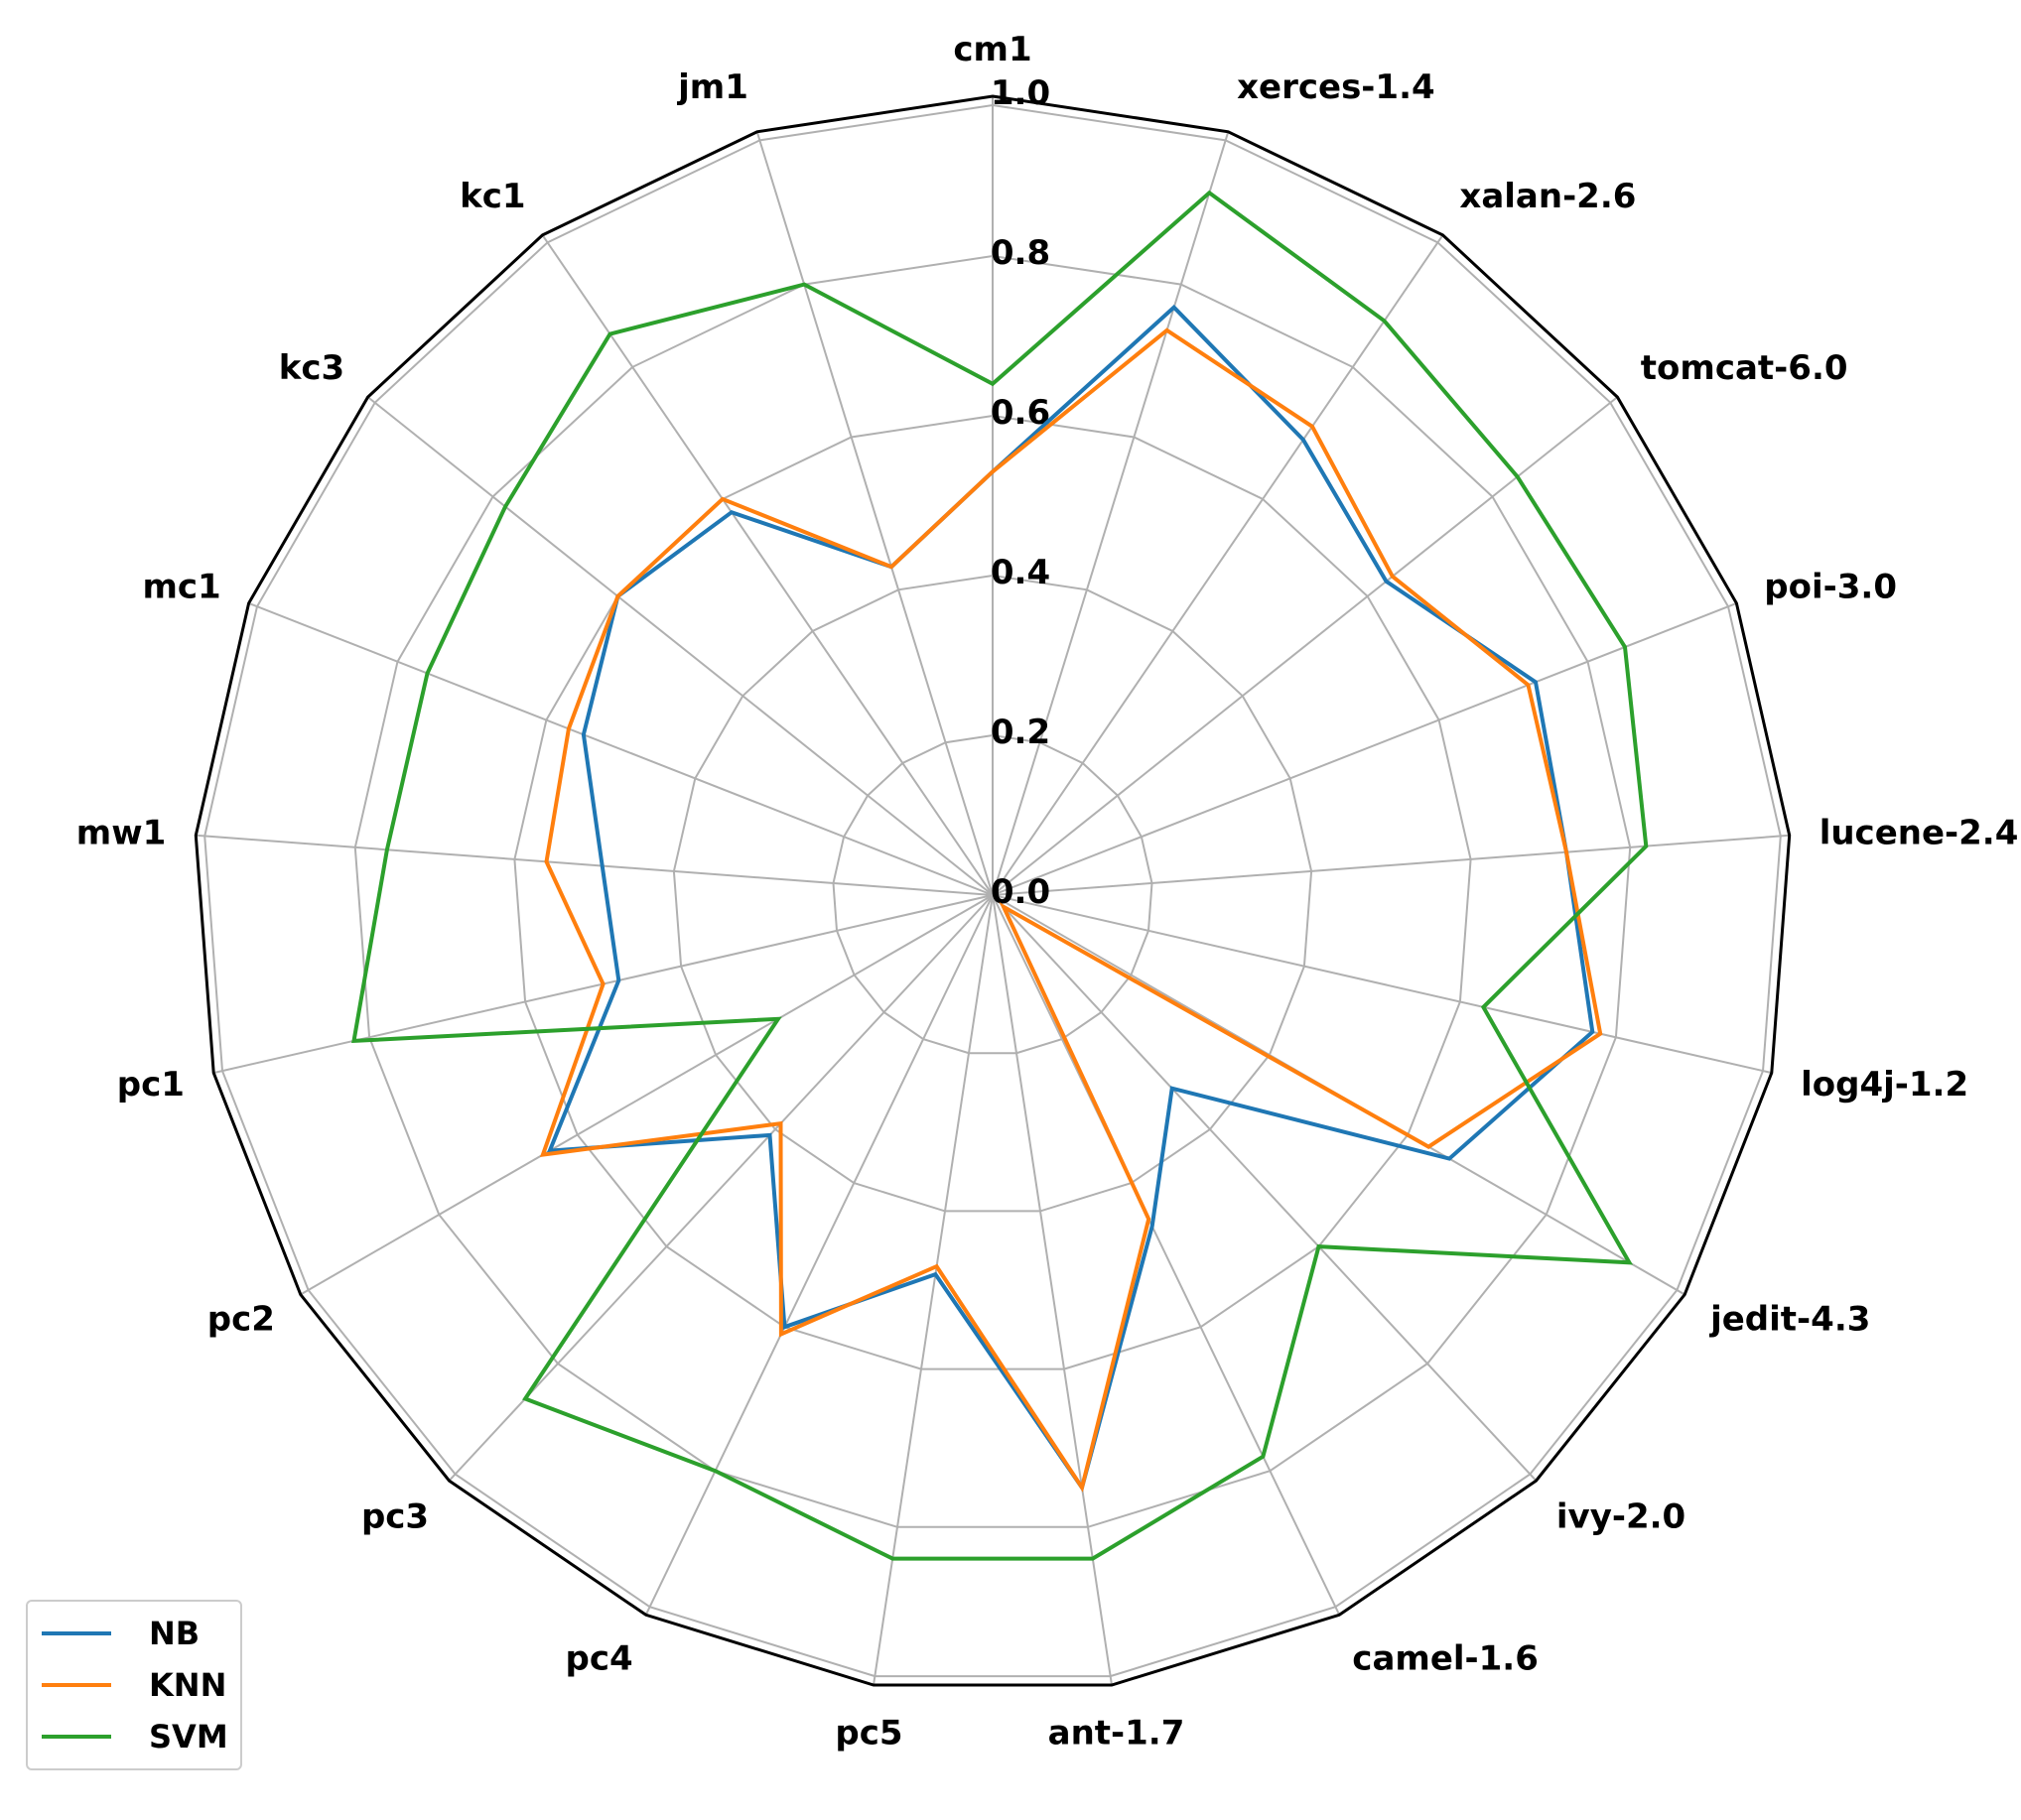  What do you see at coordinates (492, 196) in the screenshot?
I see `category-label-19: kc1` at bounding box center [492, 196].